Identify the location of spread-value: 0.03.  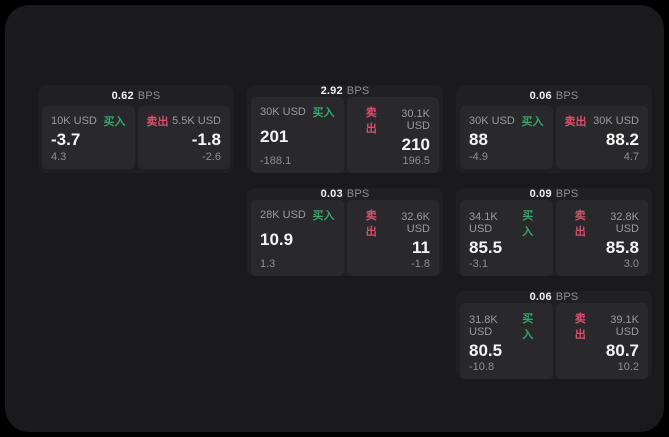
(331, 194).